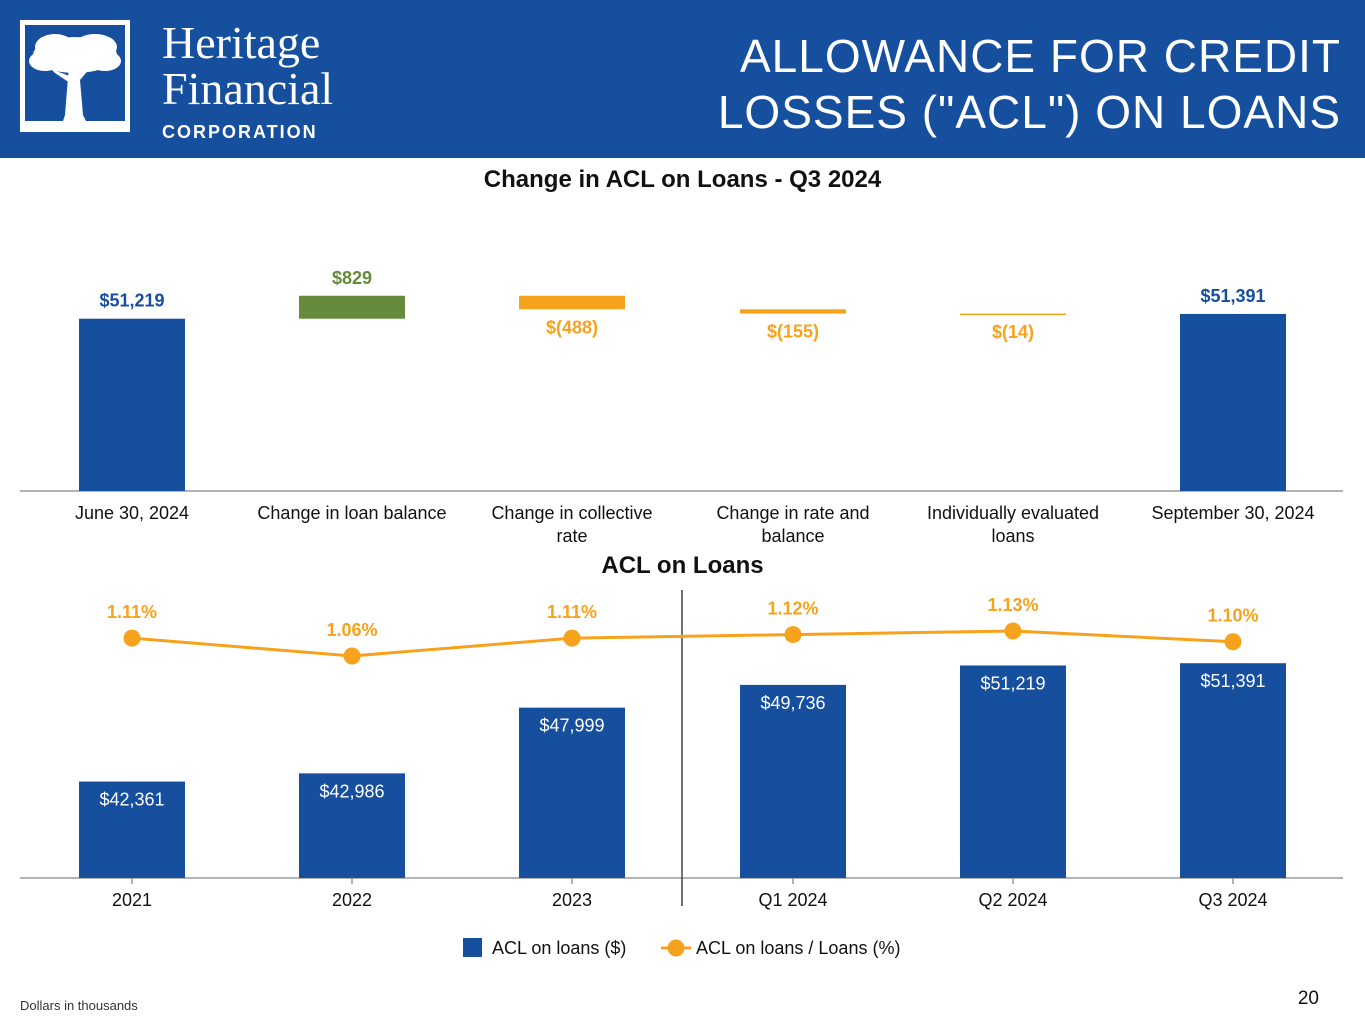 Image resolution: width=1365 pixels, height=1024 pixels. I want to click on waterfall-data-label: $(14), so click(1013, 332).